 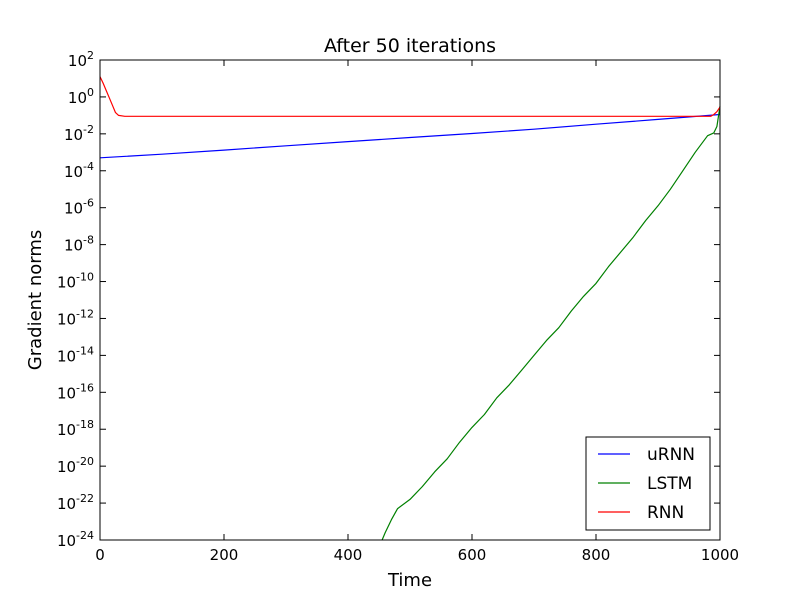 What do you see at coordinates (410, 136) in the screenshot?
I see `series-line-urnn` at bounding box center [410, 136].